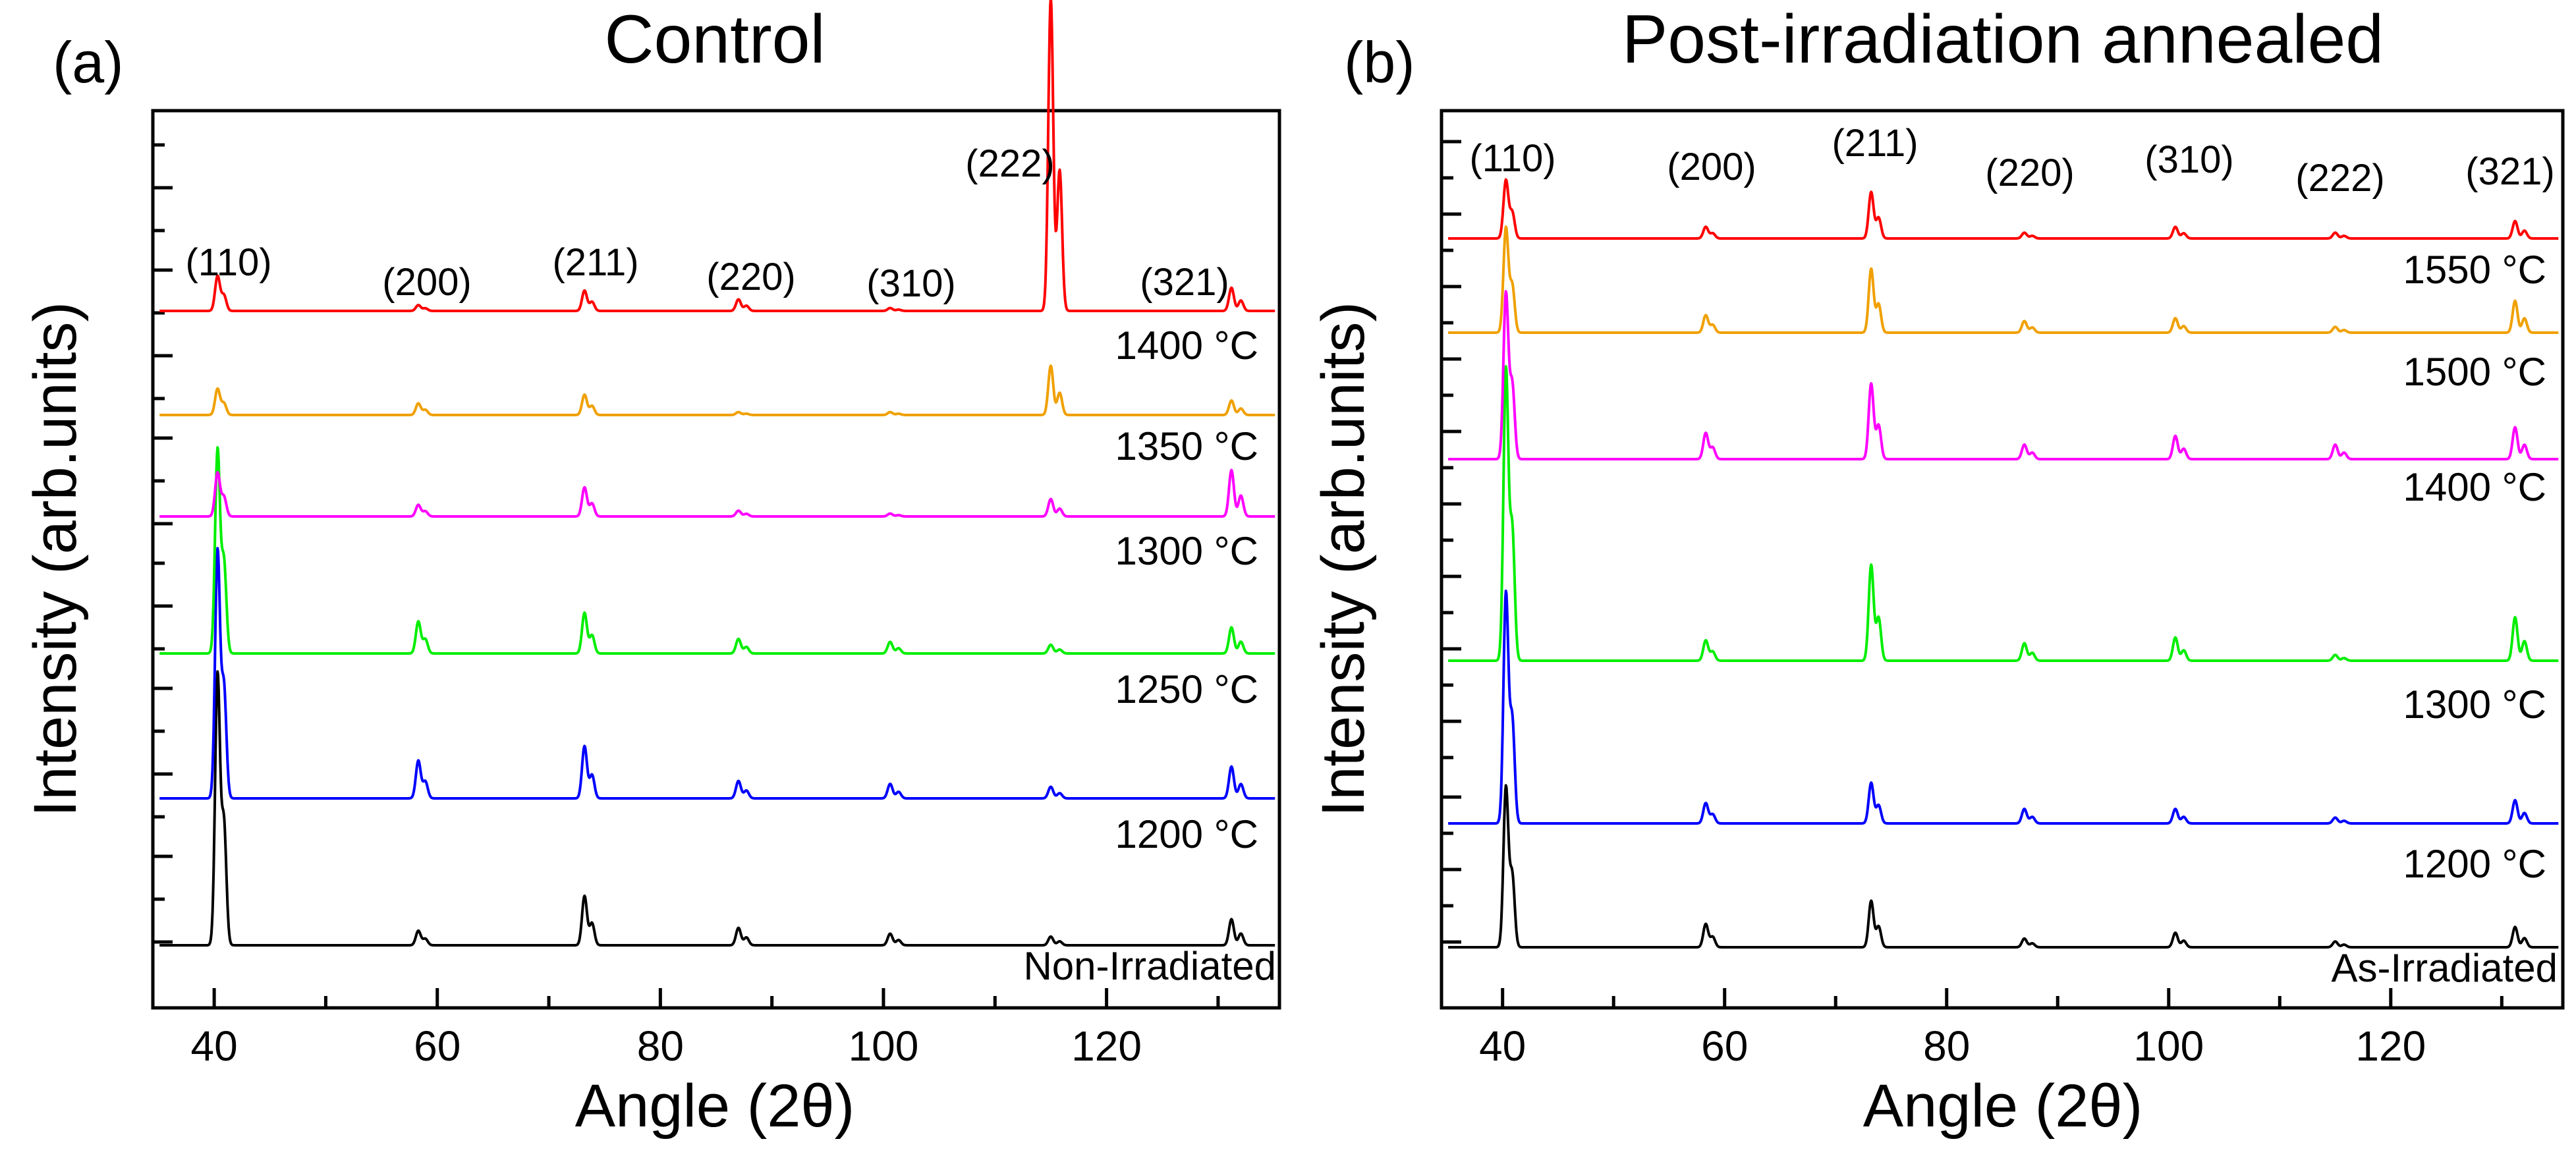  I want to click on panel-title: Post-irradiation annealed, so click(2003, 39).